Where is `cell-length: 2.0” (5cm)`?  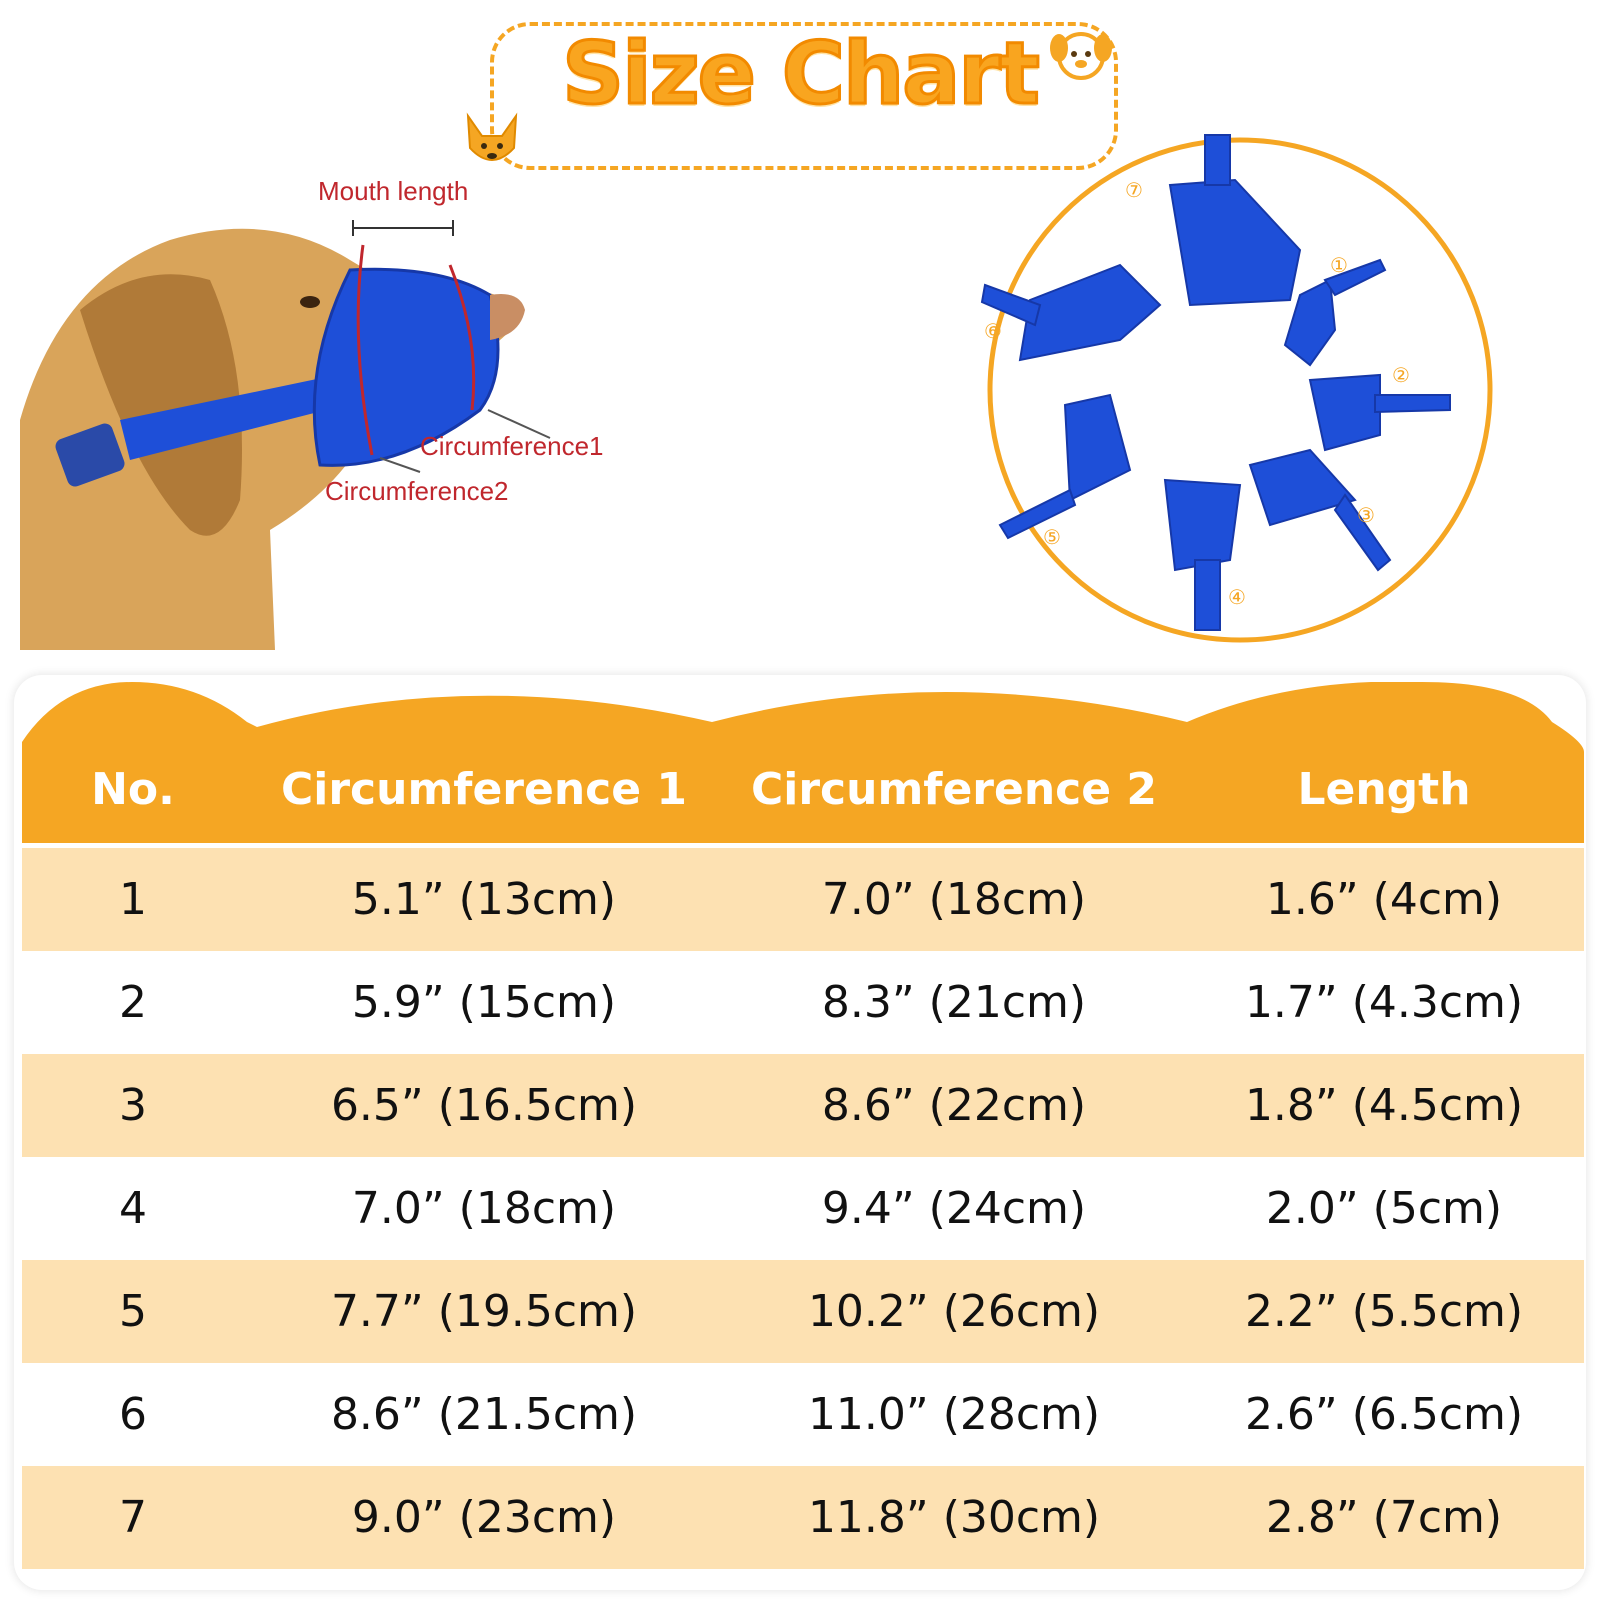
cell-length: 2.0” (5cm) is located at coordinates (1384, 1208).